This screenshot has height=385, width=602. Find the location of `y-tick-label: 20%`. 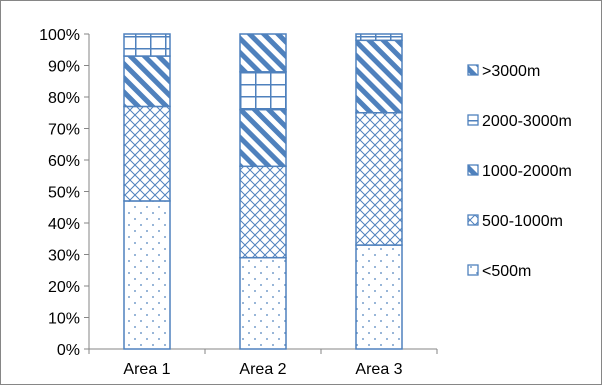

y-tick-label: 20% is located at coordinates (64, 287).